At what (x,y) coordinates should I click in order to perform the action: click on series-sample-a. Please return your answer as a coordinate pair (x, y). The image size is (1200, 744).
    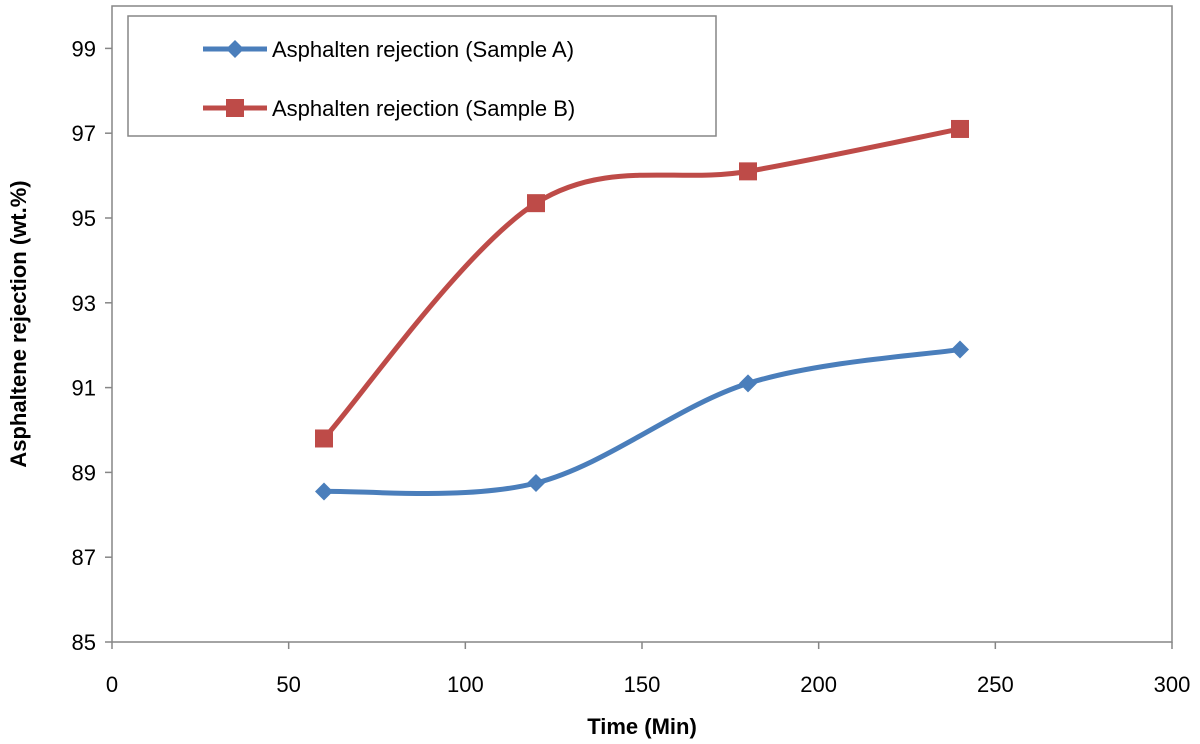
    Looking at the image, I should click on (642, 420).